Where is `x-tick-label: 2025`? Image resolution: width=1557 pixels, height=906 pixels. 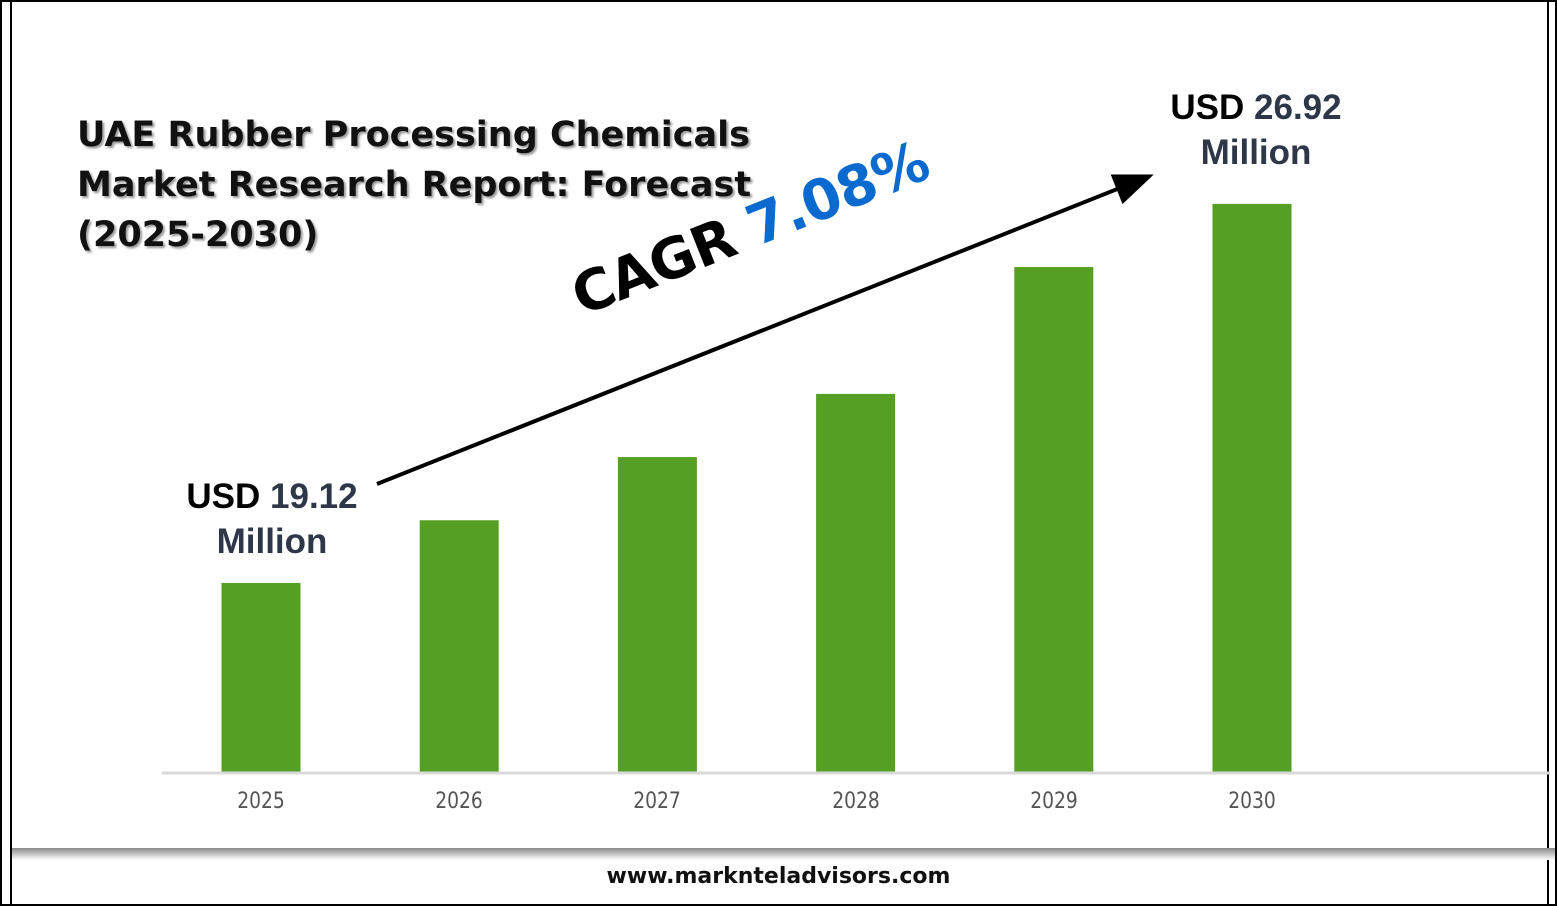 x-tick-label: 2025 is located at coordinates (261, 801).